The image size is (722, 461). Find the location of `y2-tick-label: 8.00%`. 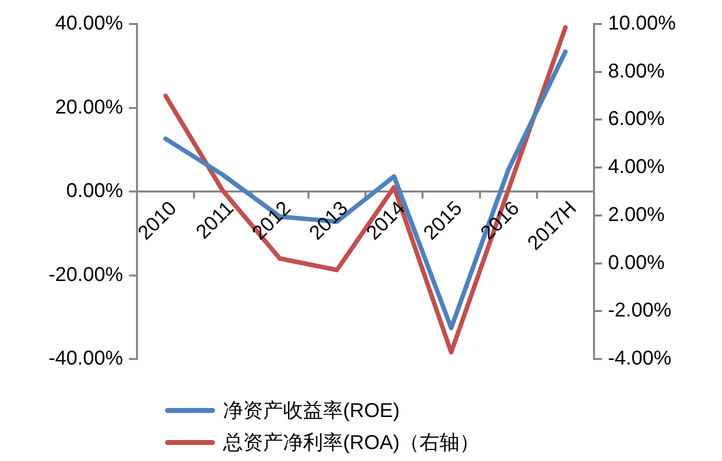

y2-tick-label: 8.00% is located at coordinates (636, 71).